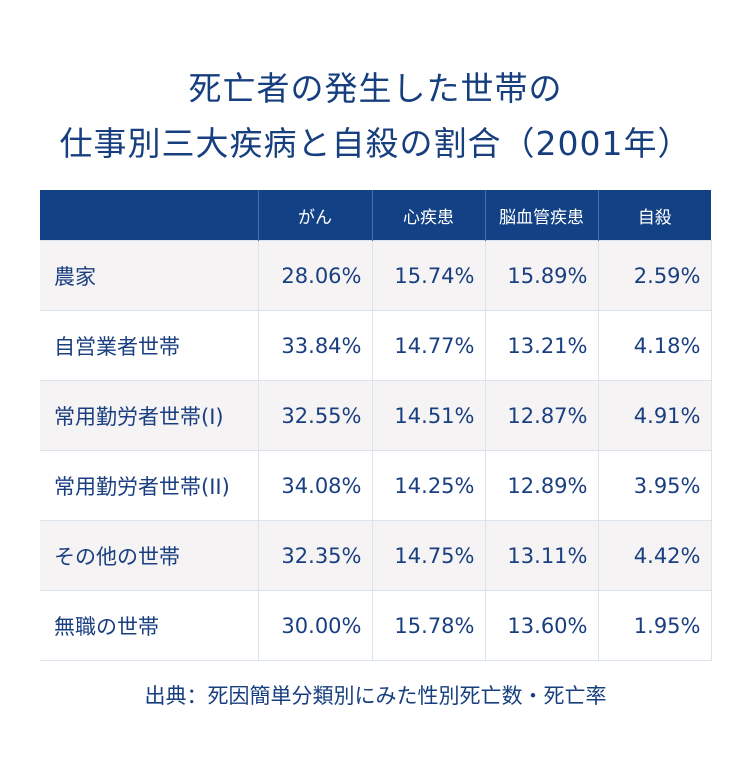 The image size is (751, 768). I want to click on table-row: 無職の世帯 30.00% 15.78% 13.60% 1.95%, so click(376, 625).